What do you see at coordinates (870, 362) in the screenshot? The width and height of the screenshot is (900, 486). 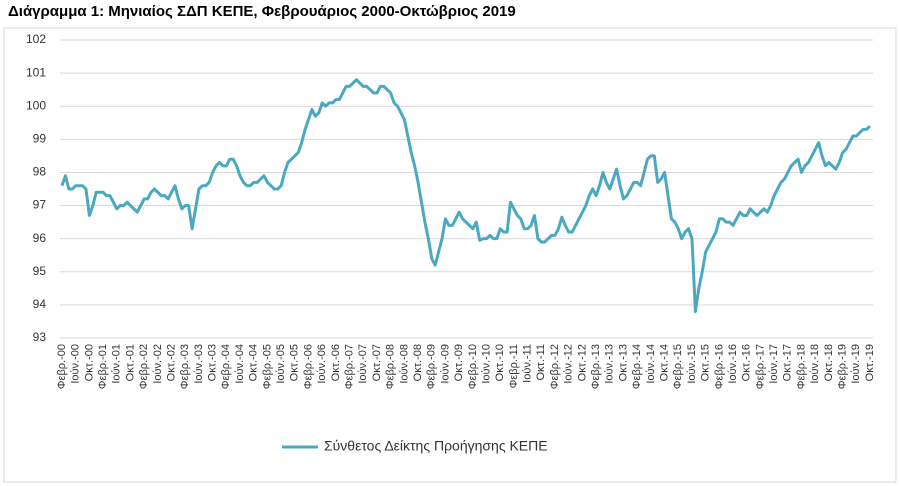 I see `x-tick-label: Οκτ.-19` at bounding box center [870, 362].